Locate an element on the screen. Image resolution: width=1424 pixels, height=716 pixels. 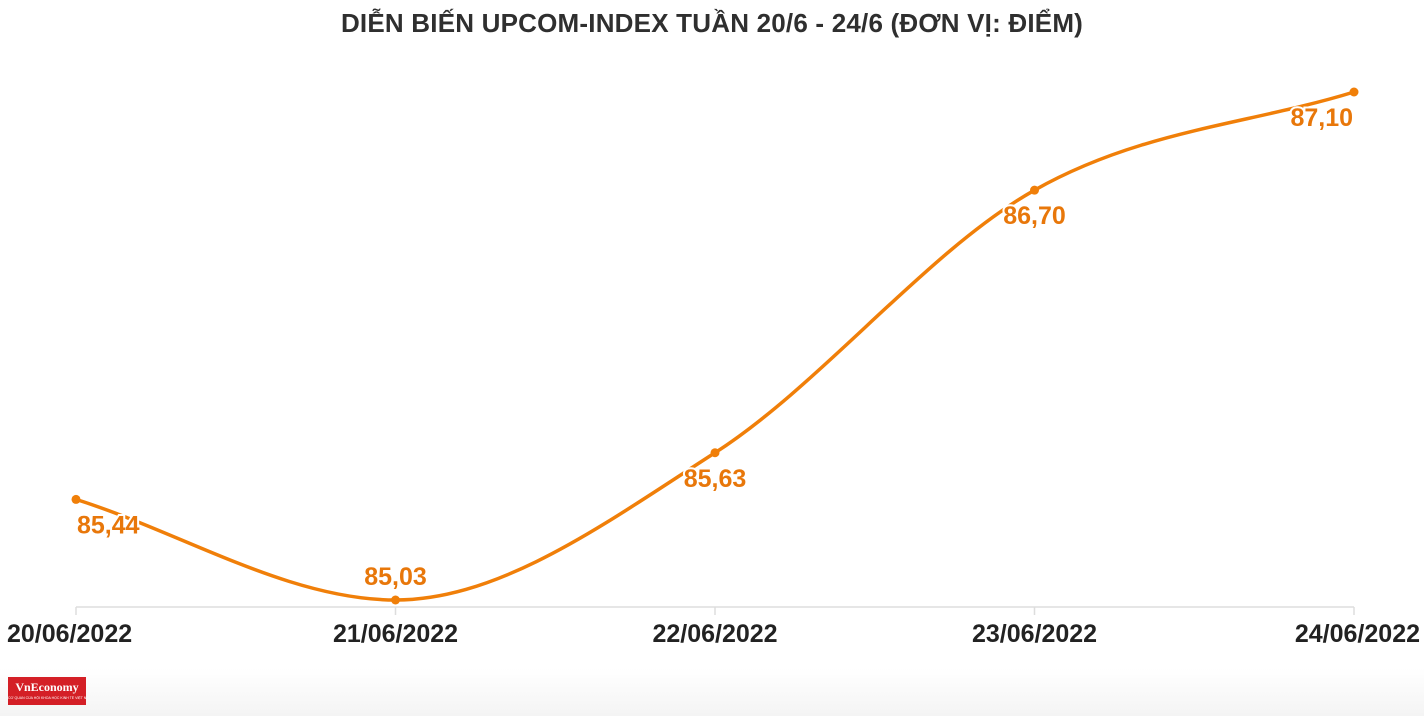
data-label: 85,63 is located at coordinates (715, 479).